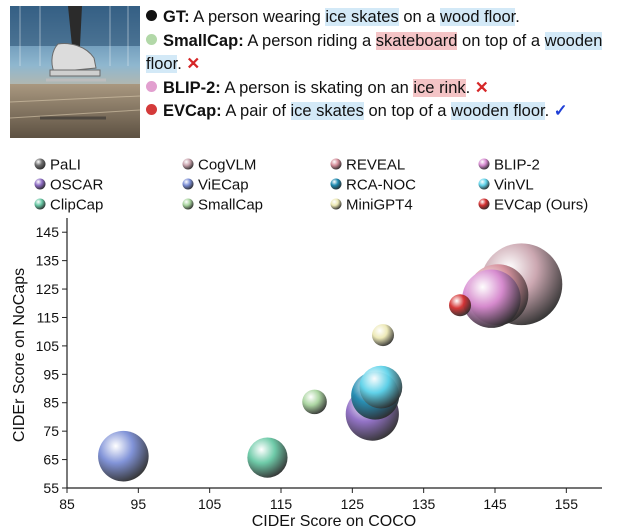 The image size is (628, 531). Describe the element at coordinates (353, 504) in the screenshot. I see `x-tick-label: 125` at that location.